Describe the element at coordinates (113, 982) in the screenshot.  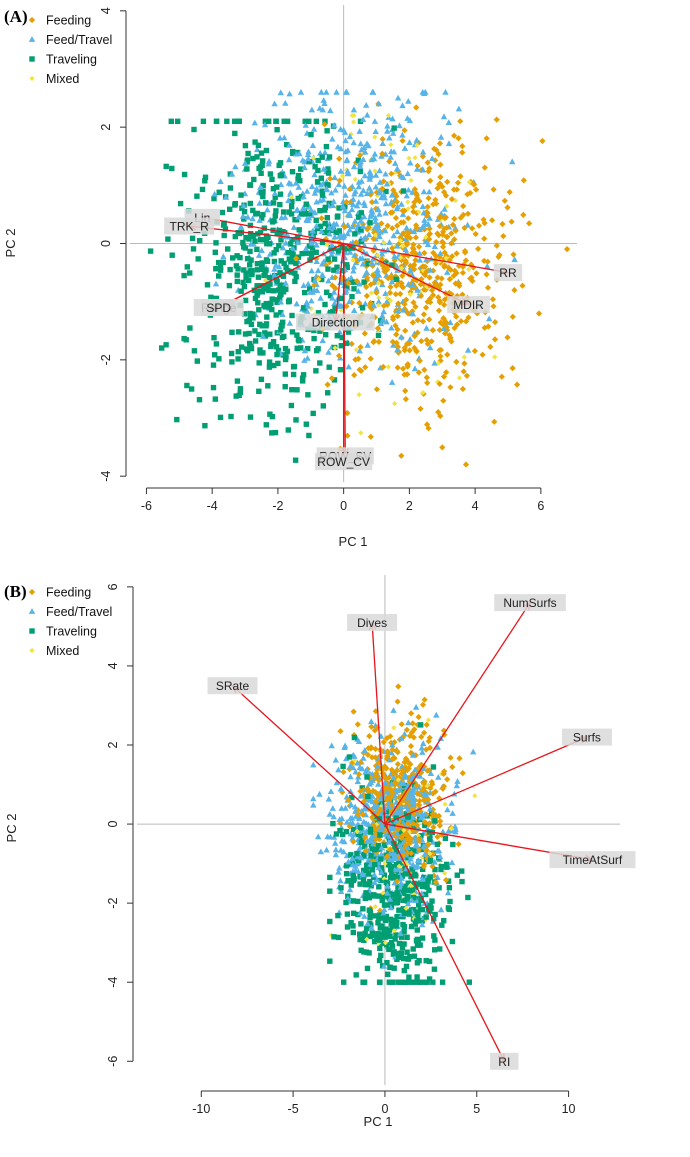
I see `y-tick-label: -4` at that location.